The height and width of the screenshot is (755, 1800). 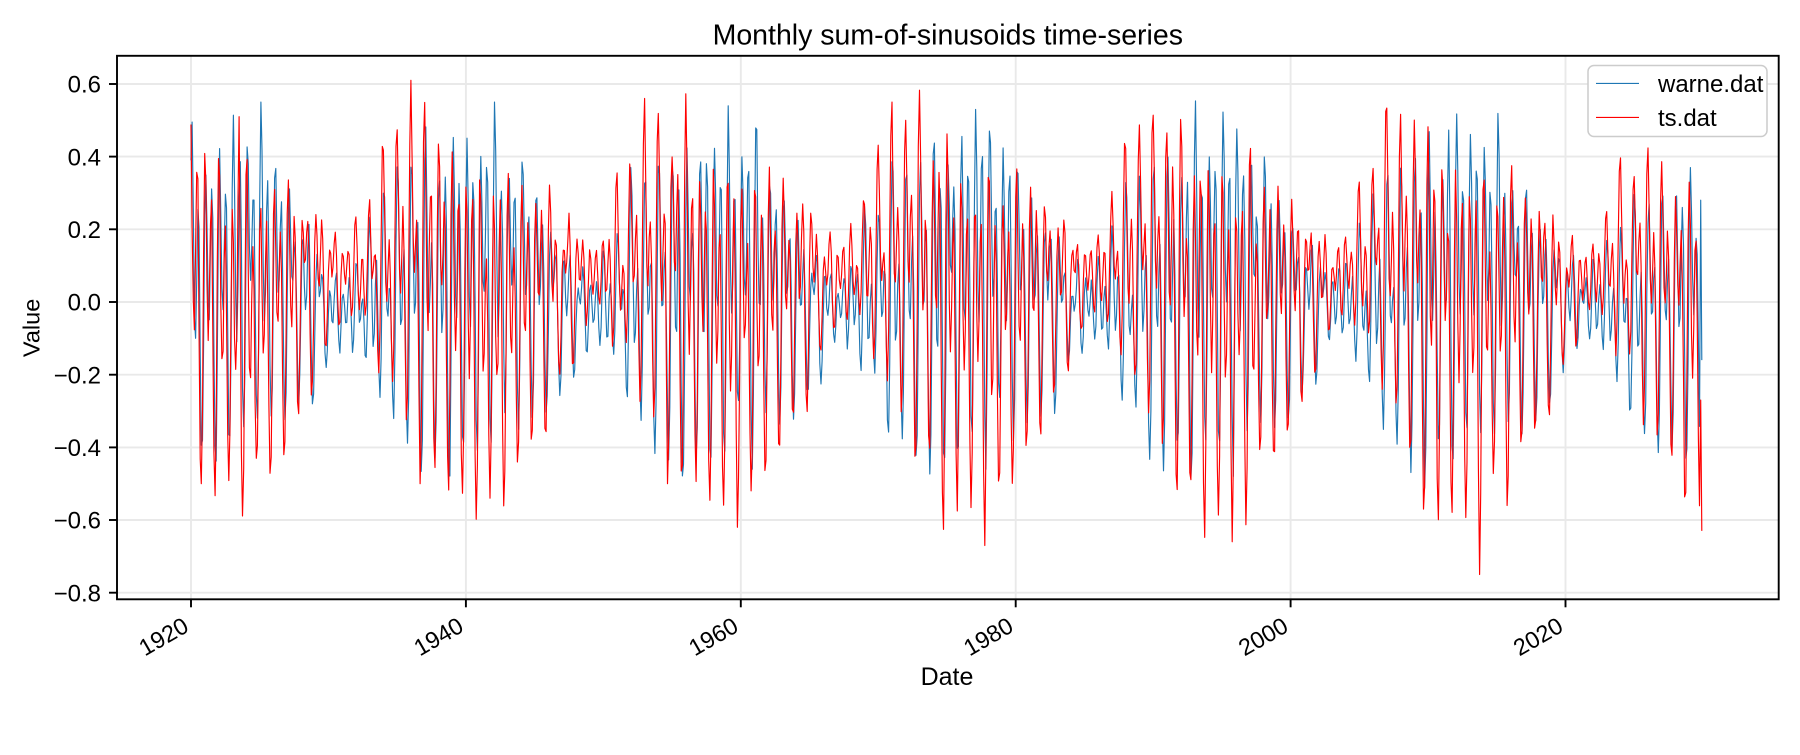 What do you see at coordinates (31, 328) in the screenshot?
I see `svg-text: Value` at bounding box center [31, 328].